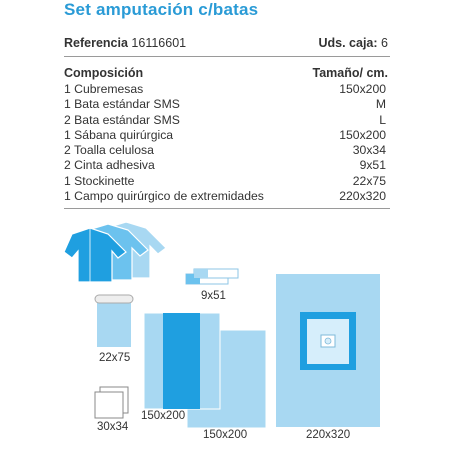  Describe the element at coordinates (122, 119) in the screenshot. I see `item-description: 2 Bata estándar SMS` at that location.